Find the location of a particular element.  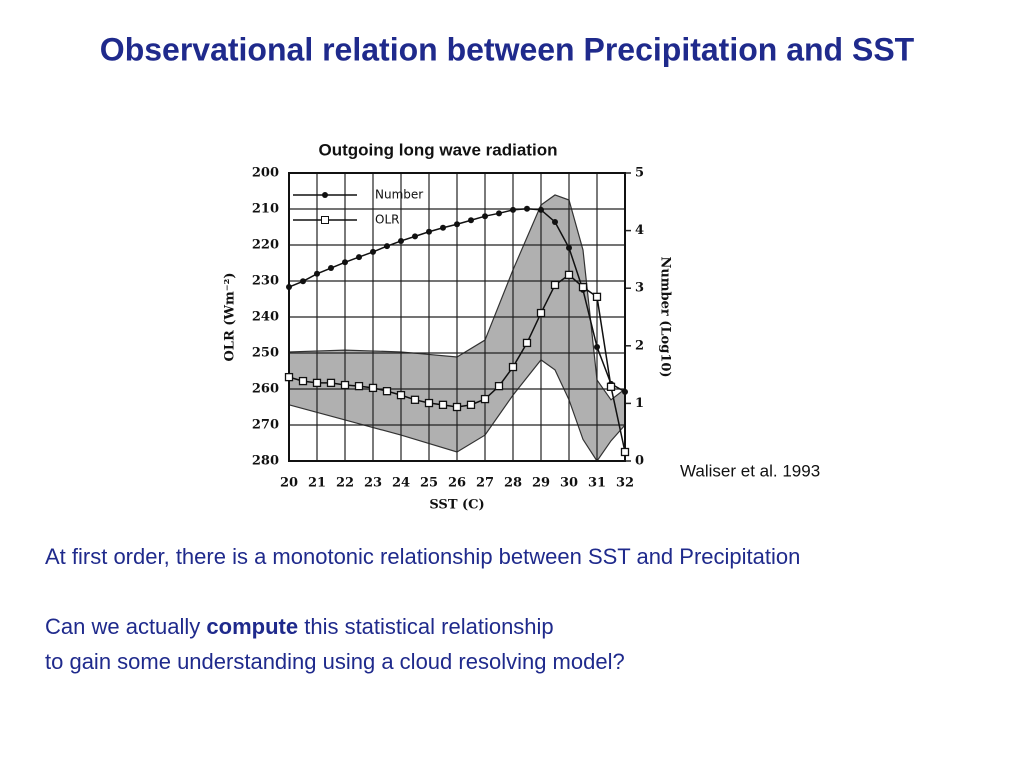

legend-label: OLR is located at coordinates (387, 220).